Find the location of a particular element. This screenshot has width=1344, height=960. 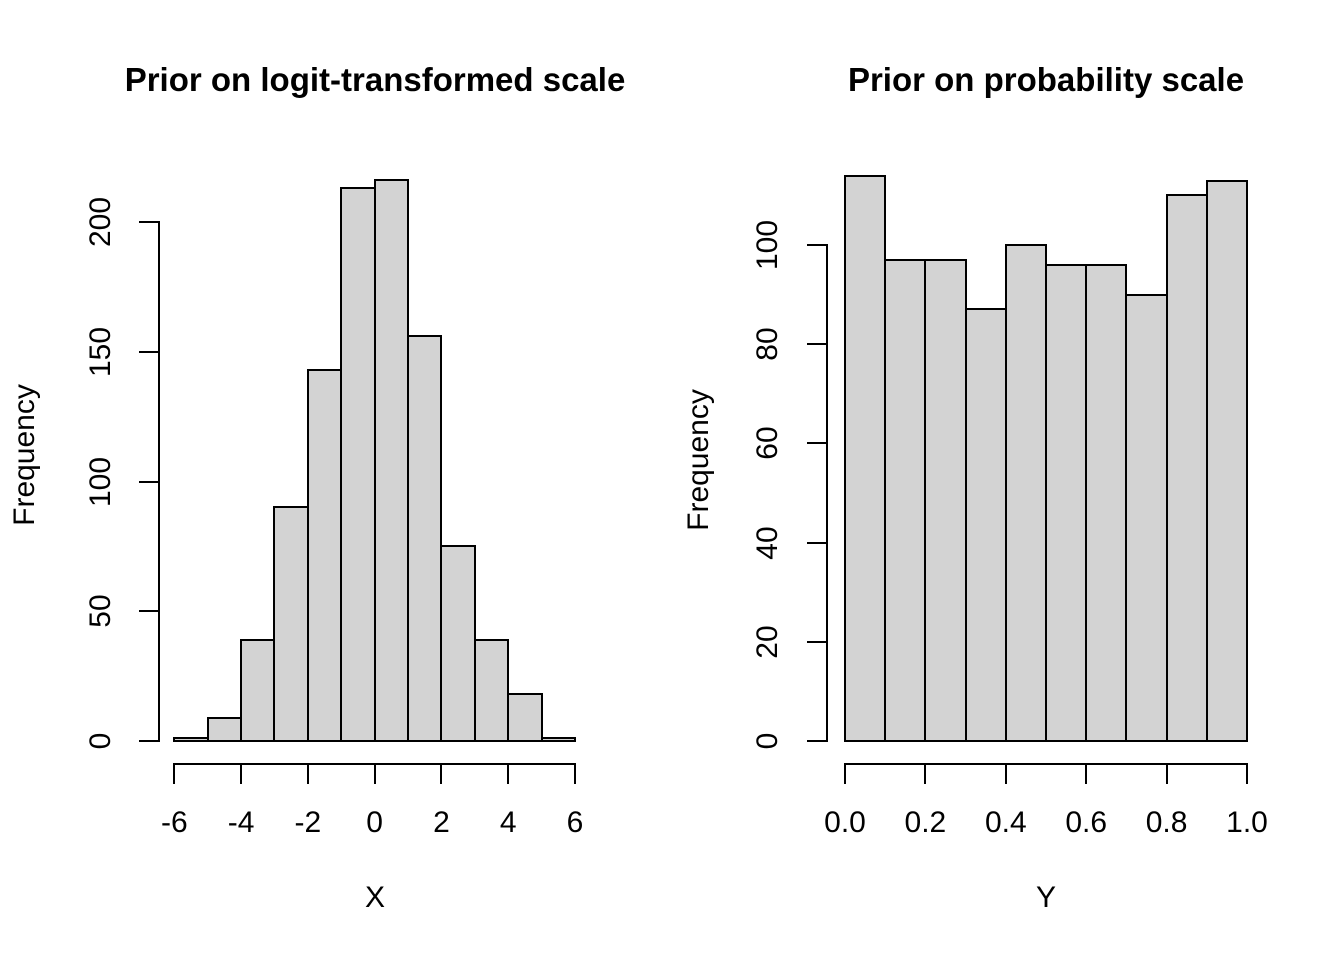

left-x-axis-label: X is located at coordinates (375, 897).